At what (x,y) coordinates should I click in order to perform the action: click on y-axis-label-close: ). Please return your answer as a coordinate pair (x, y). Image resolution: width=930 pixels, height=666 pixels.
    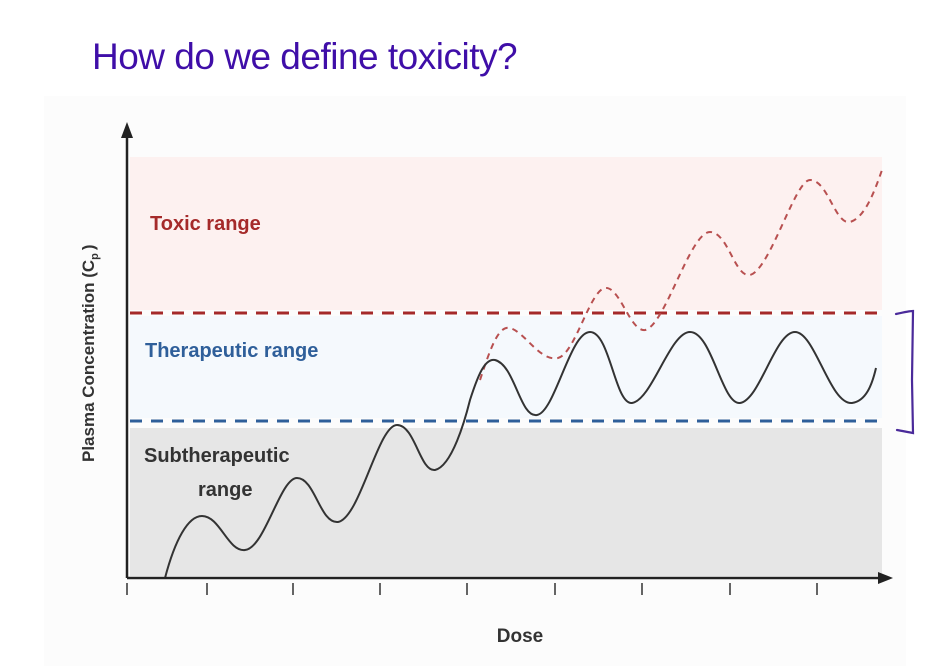
    Looking at the image, I should click on (88, 247).